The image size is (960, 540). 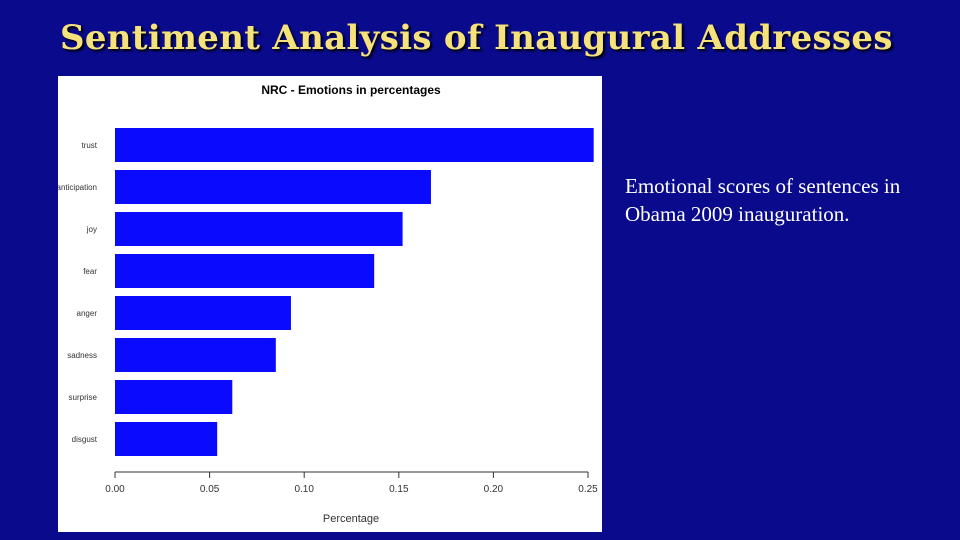 What do you see at coordinates (166, 439) in the screenshot?
I see `bar-disgust` at bounding box center [166, 439].